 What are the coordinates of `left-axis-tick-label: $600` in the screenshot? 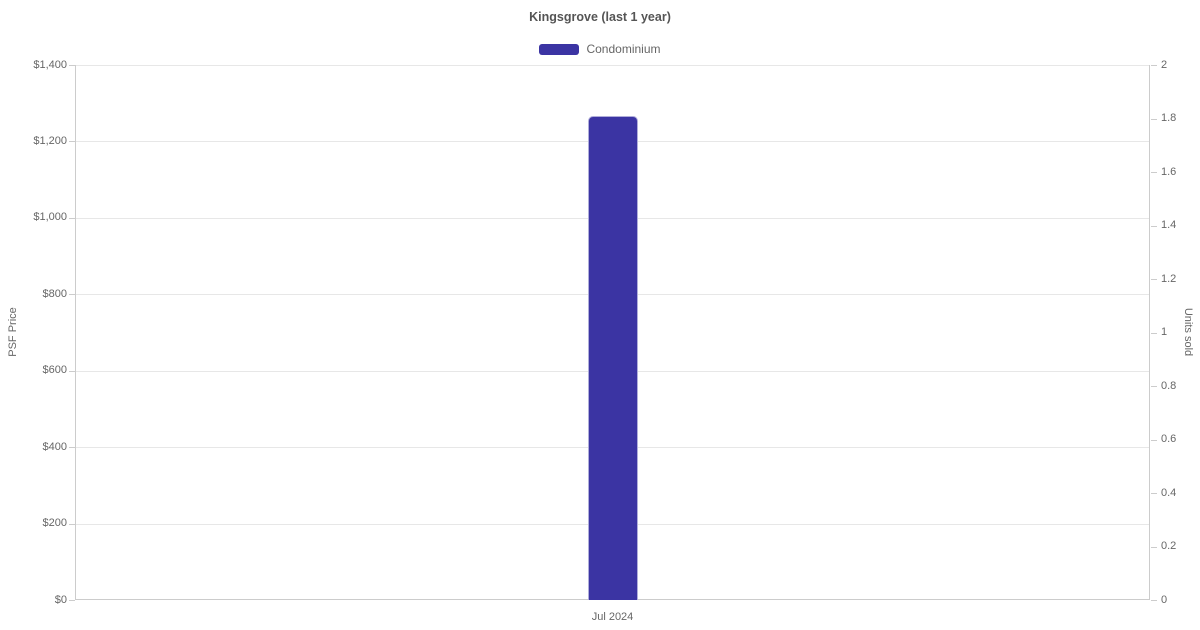 It's located at (54, 370).